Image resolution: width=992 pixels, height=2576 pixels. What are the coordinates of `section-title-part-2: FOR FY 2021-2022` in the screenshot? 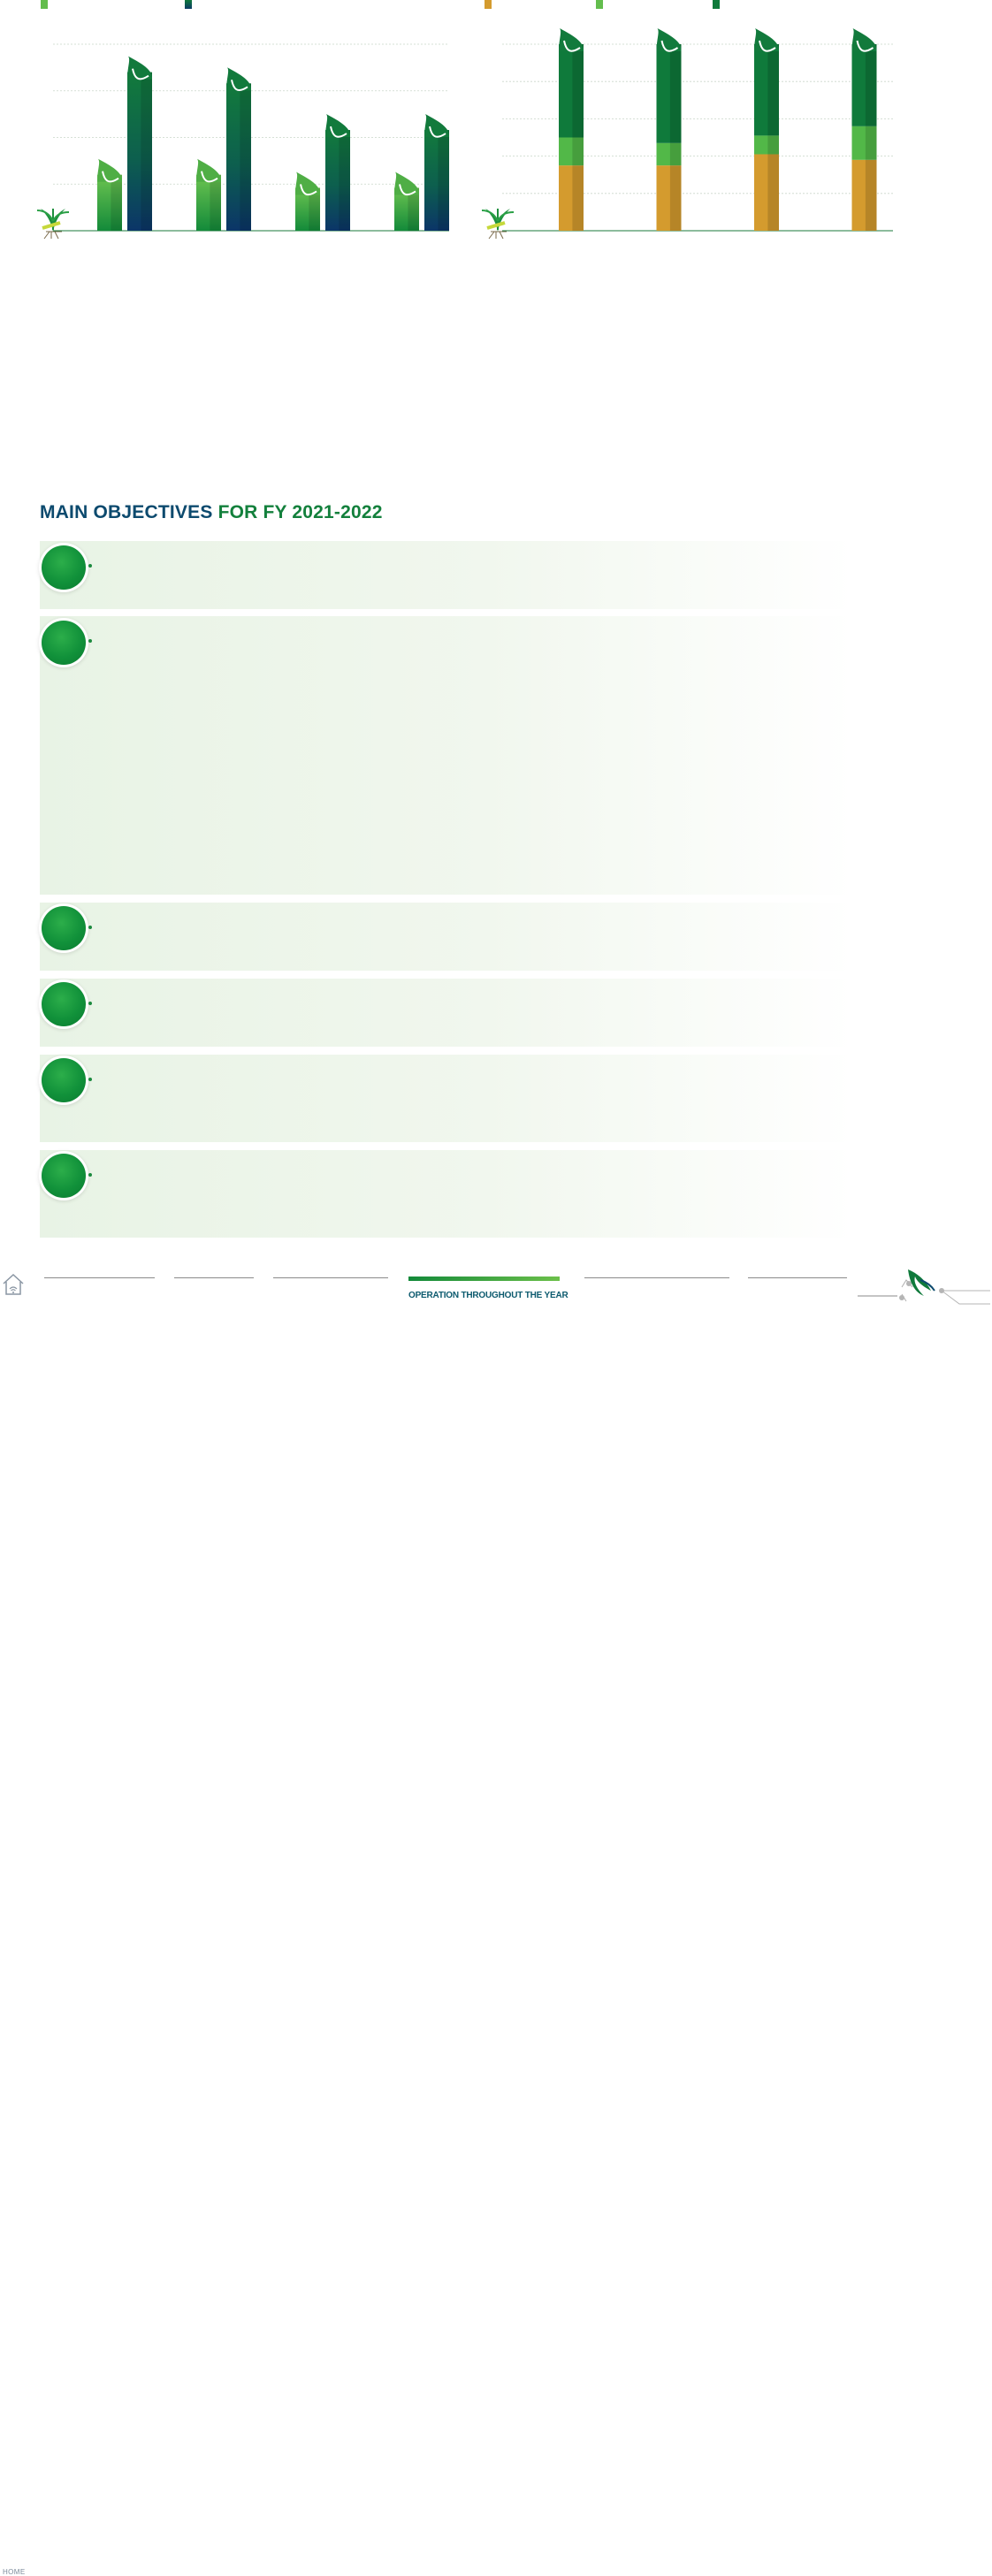 It's located at (300, 512).